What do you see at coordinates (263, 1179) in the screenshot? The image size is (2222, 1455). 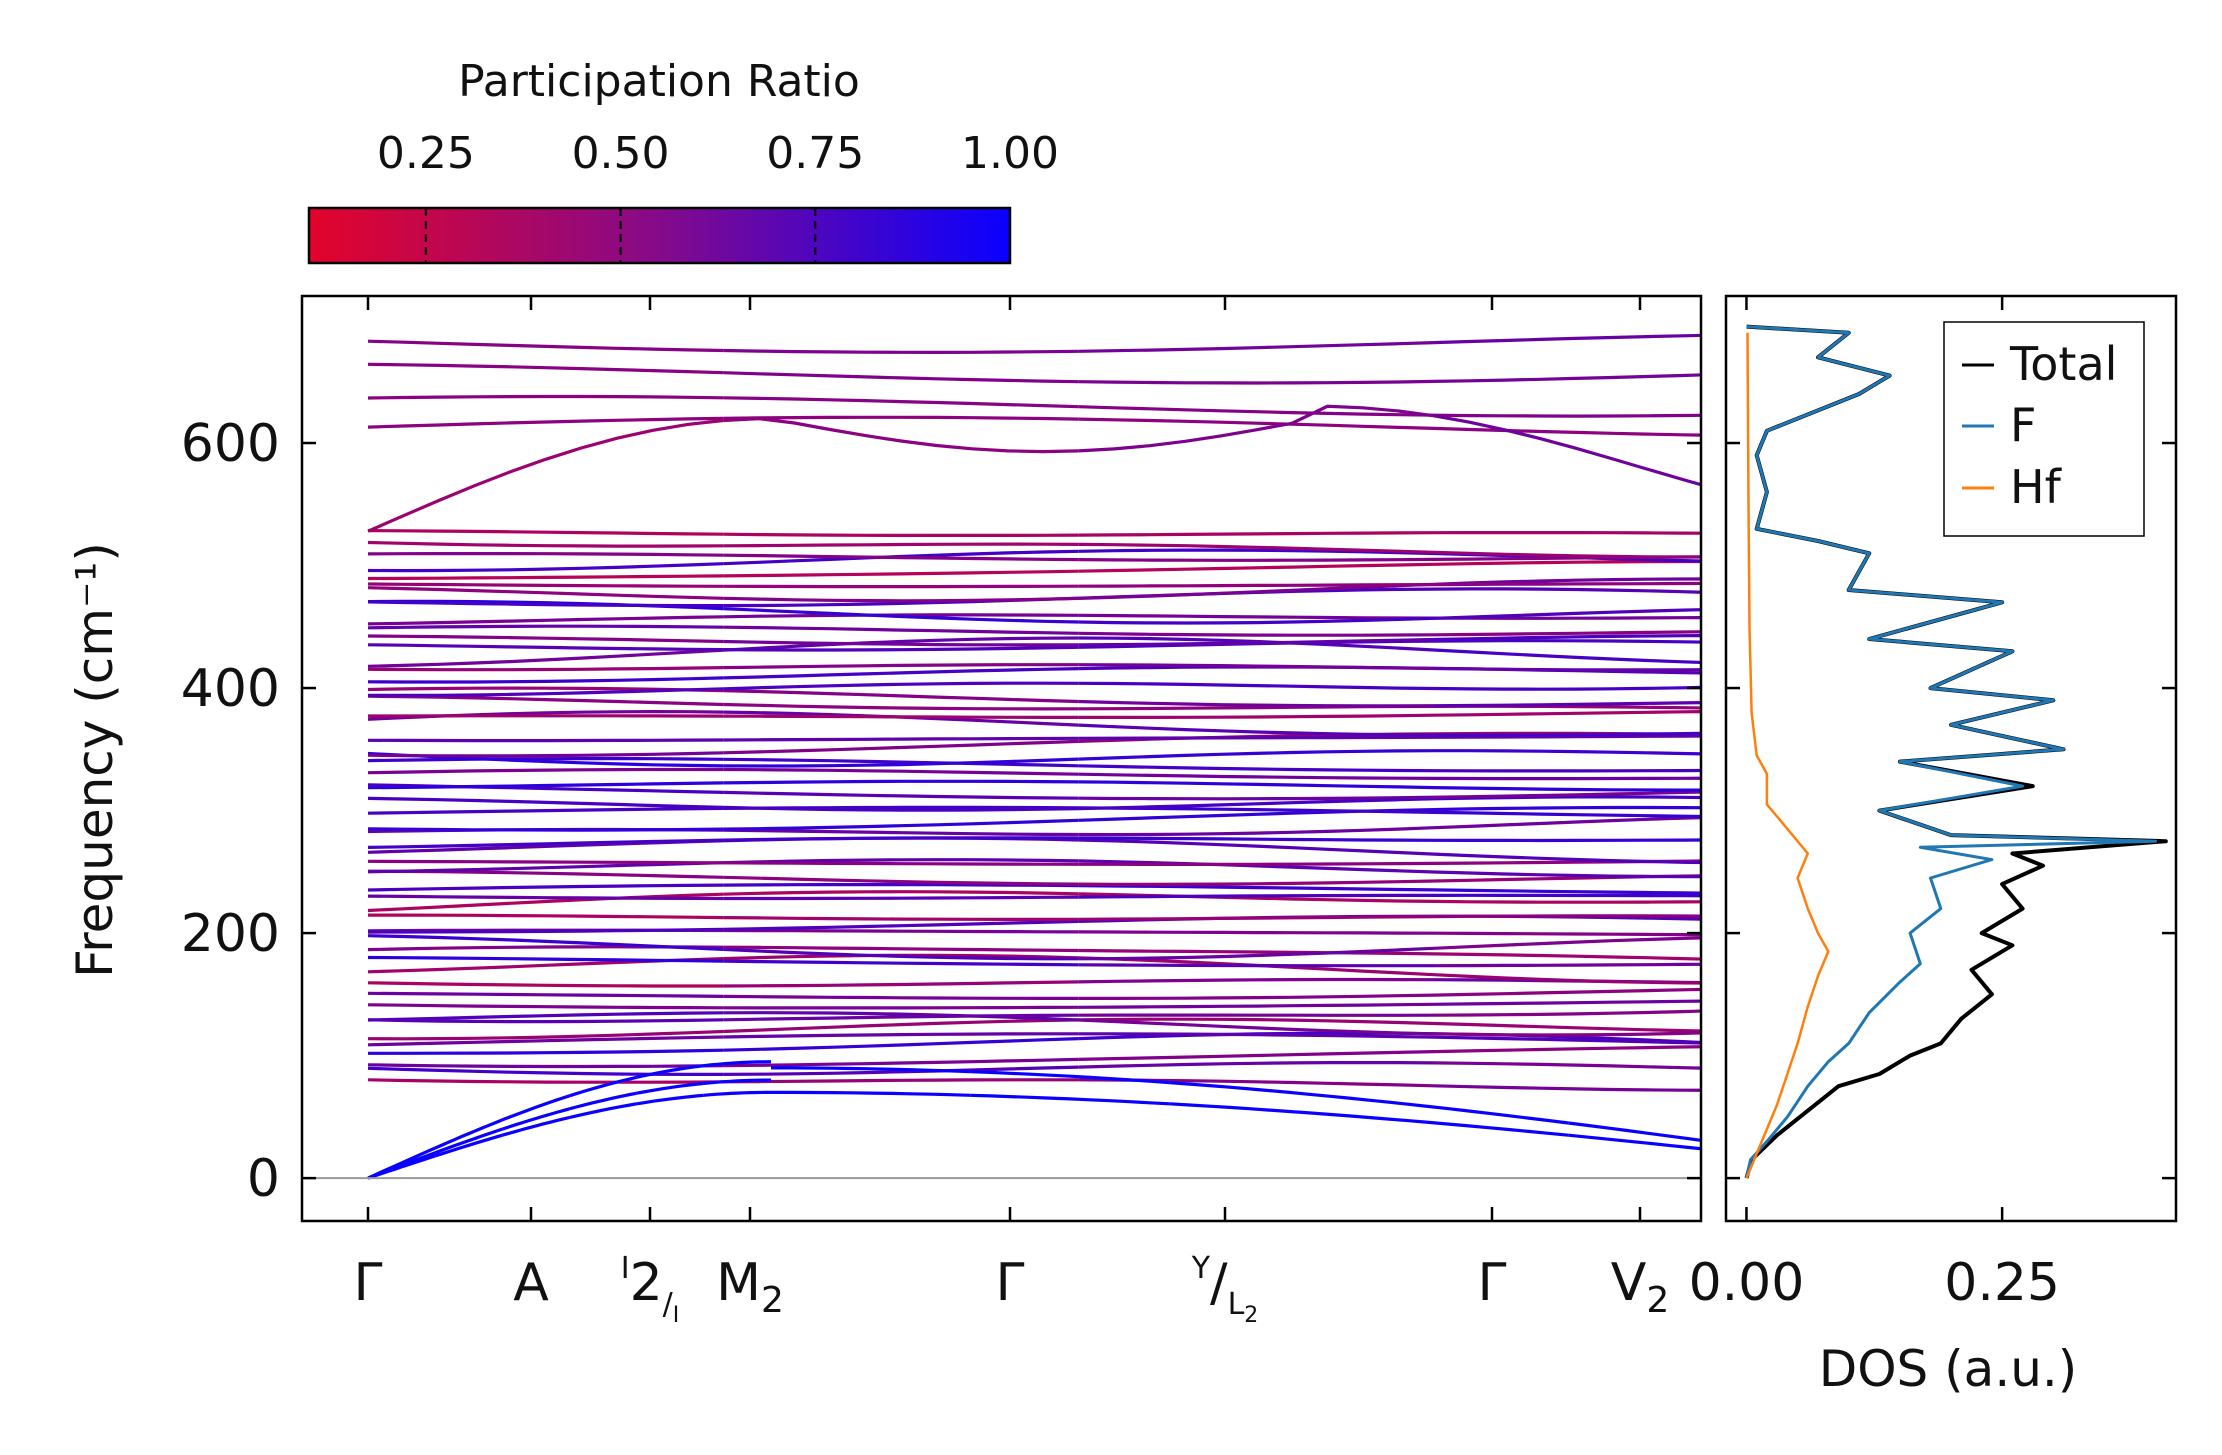 I see `band-y-tick-label: 0` at bounding box center [263, 1179].